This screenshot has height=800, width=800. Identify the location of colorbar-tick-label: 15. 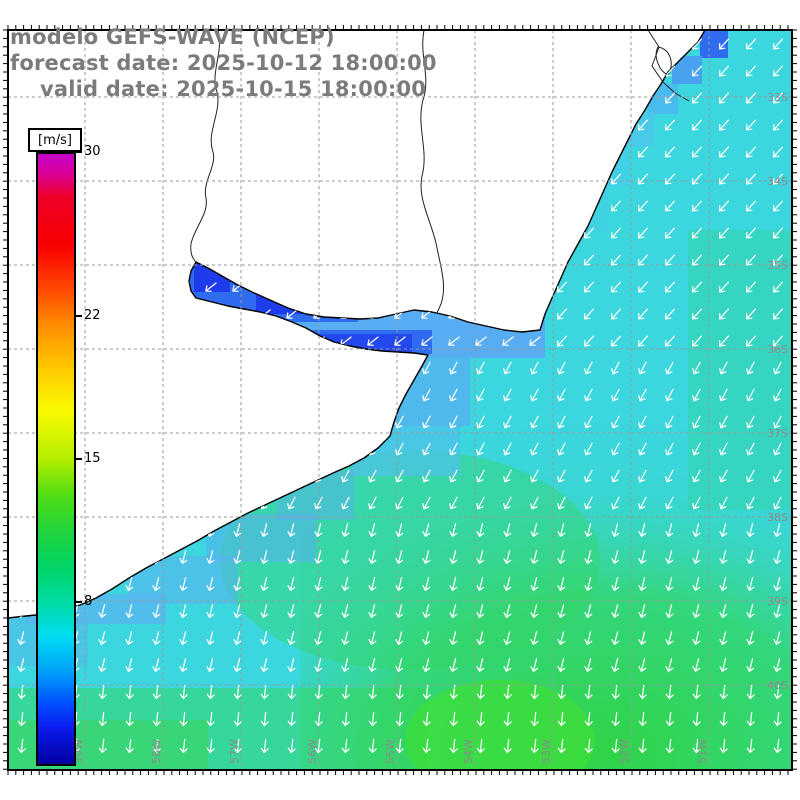
(92, 458).